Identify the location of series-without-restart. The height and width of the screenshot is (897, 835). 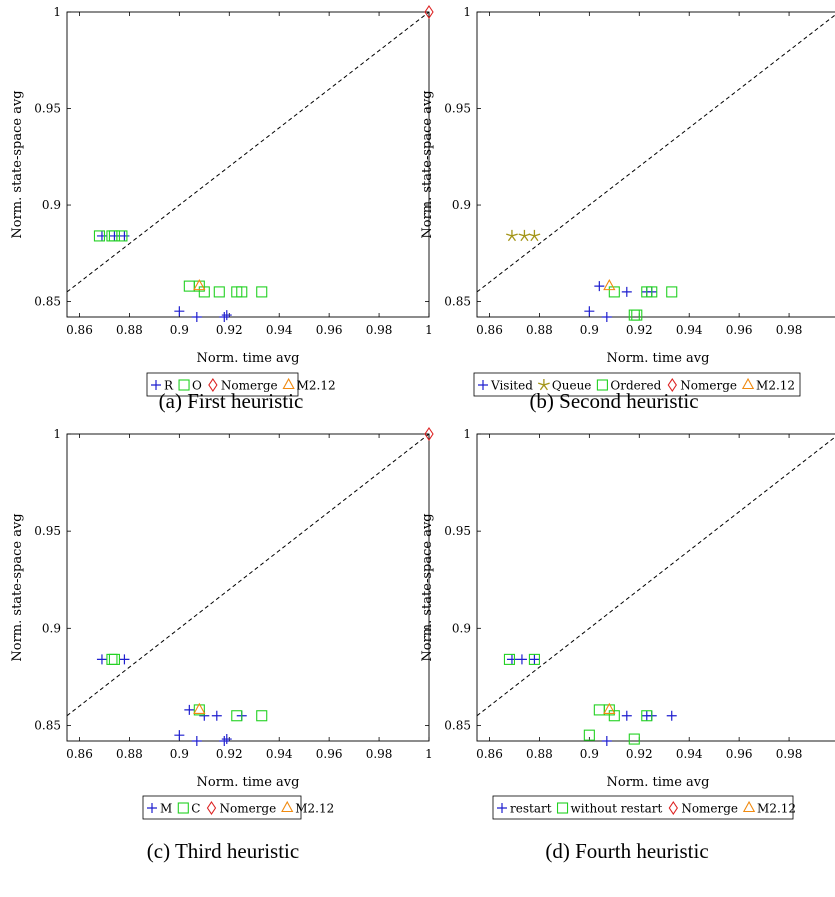
(578, 699).